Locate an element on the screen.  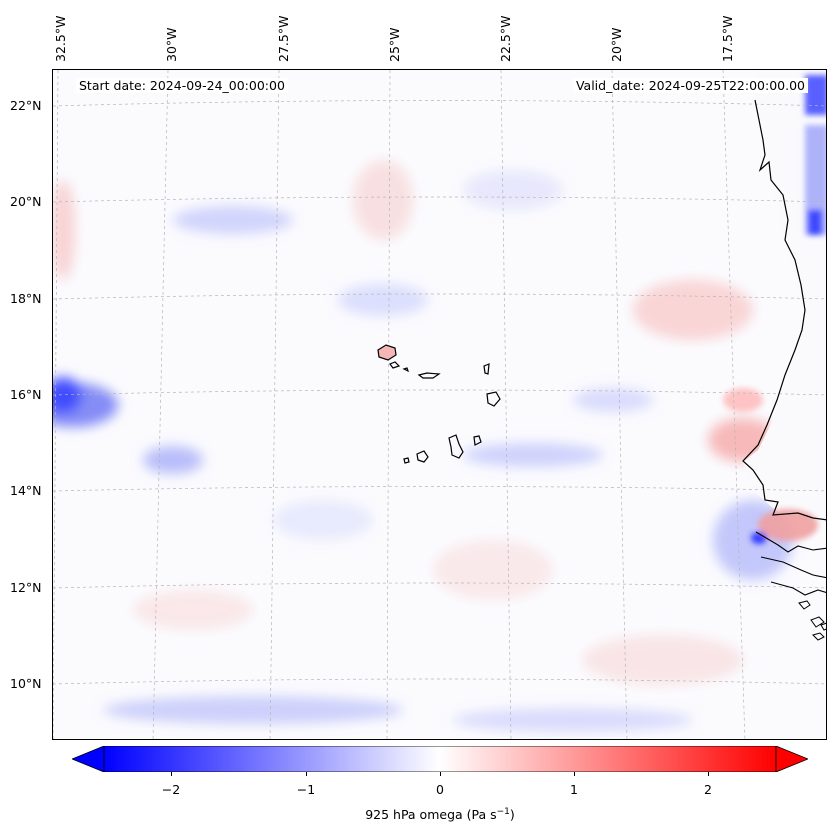
island-boa-vista is located at coordinates (493, 399).